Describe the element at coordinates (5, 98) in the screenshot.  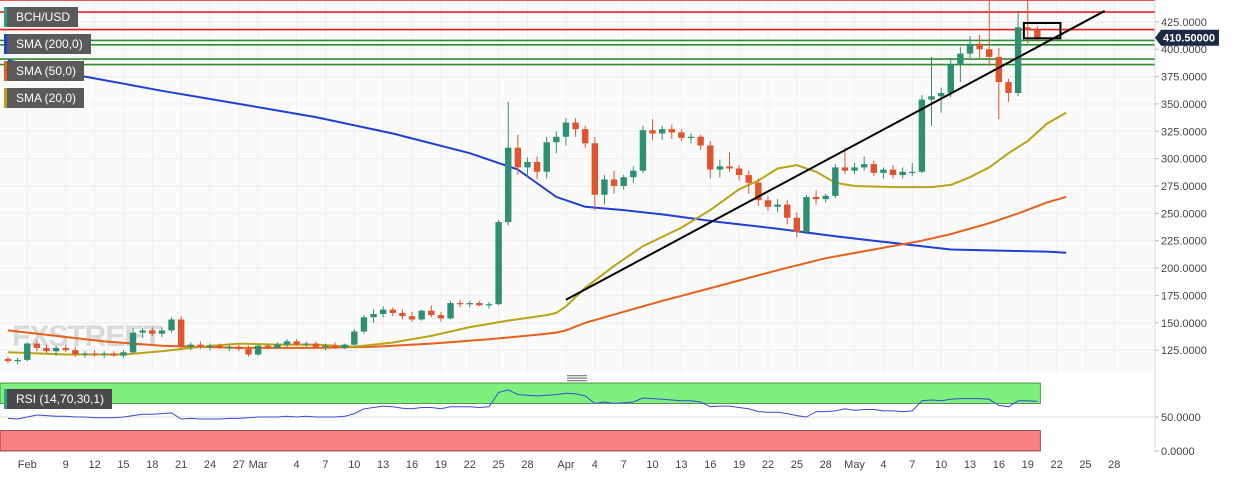
I see `sma20-swatch` at that location.